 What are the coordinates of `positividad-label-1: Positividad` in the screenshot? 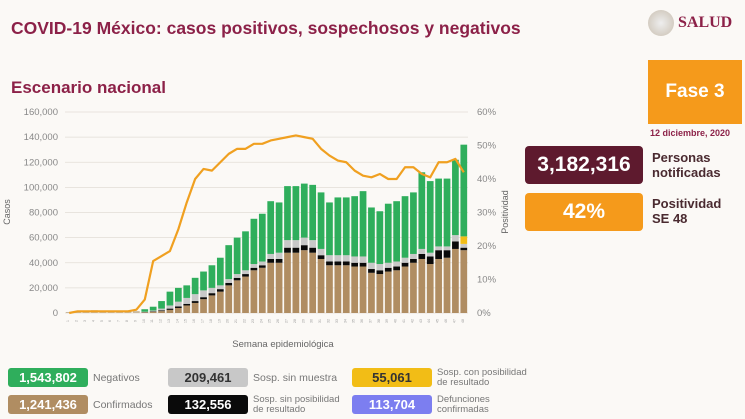 It's located at (687, 203).